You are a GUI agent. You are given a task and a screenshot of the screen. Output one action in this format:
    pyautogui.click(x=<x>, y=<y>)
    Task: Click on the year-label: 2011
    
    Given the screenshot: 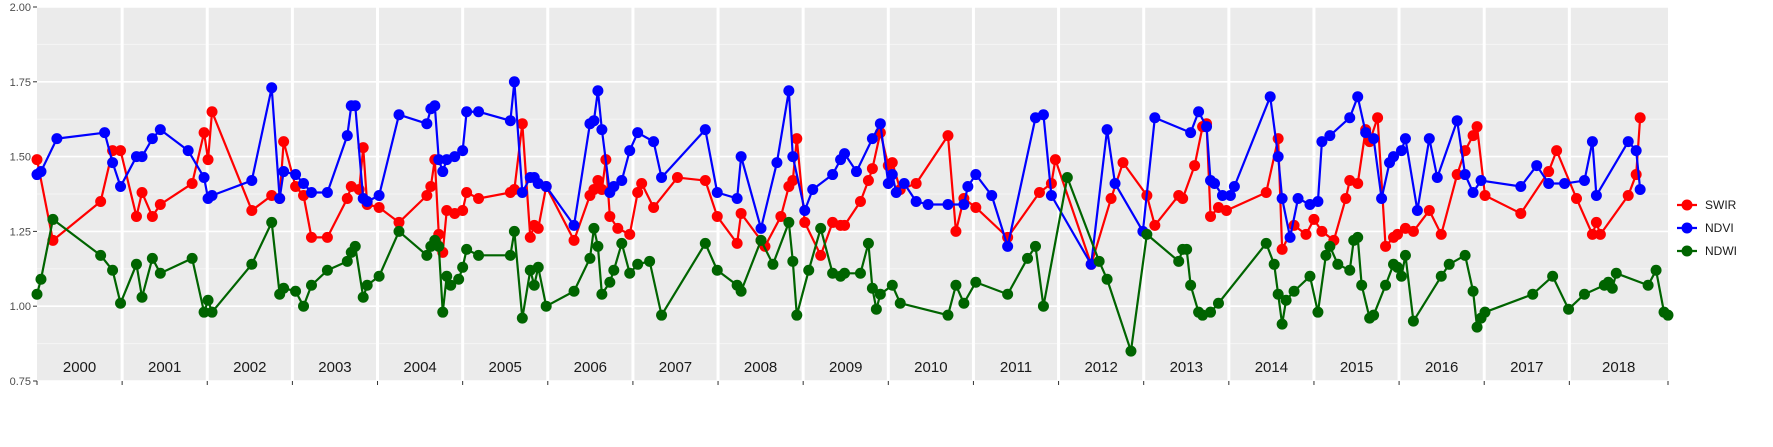 What is the action you would take?
    pyautogui.click(x=1016, y=367)
    